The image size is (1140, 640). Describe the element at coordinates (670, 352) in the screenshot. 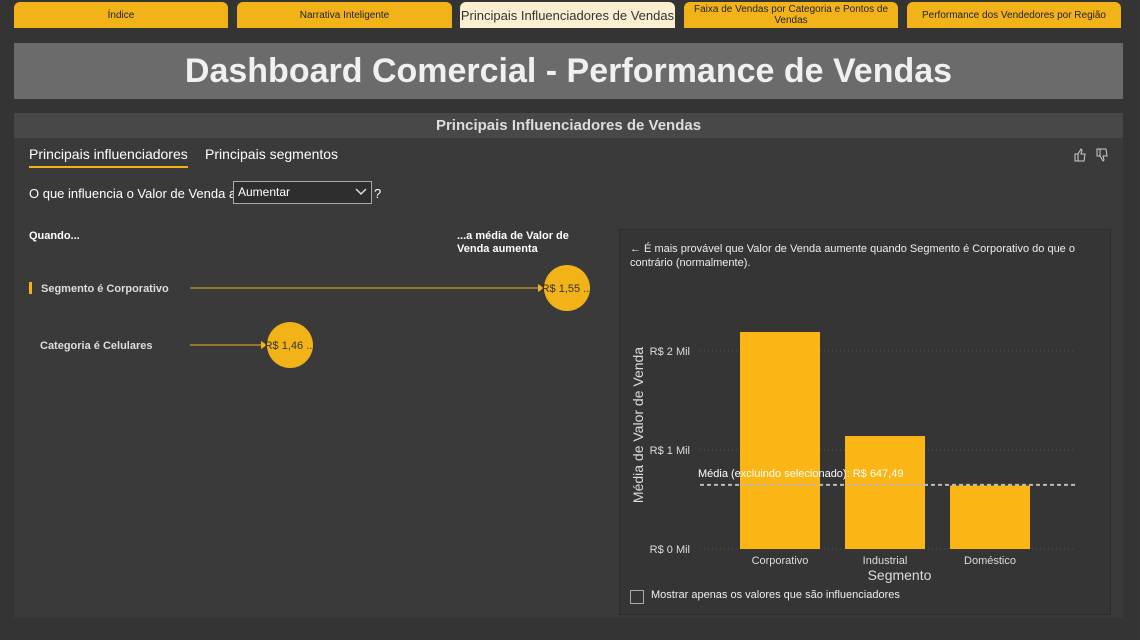

I see `y-tick-label: R$ 2 Mil` at that location.